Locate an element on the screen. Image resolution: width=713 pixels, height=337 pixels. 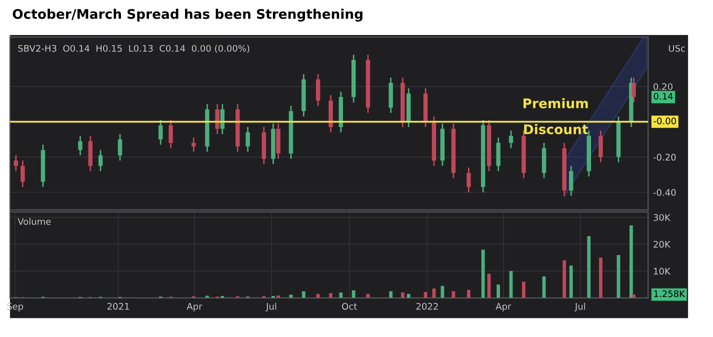
annotation: 1.258K is located at coordinates (670, 294).